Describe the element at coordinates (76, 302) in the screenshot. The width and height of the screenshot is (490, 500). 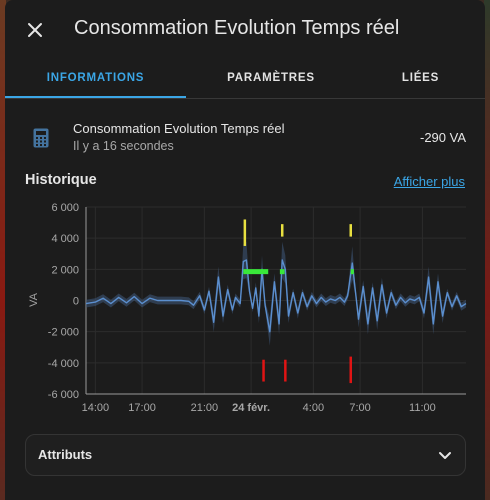
I see `y-tick-label: 0` at that location.